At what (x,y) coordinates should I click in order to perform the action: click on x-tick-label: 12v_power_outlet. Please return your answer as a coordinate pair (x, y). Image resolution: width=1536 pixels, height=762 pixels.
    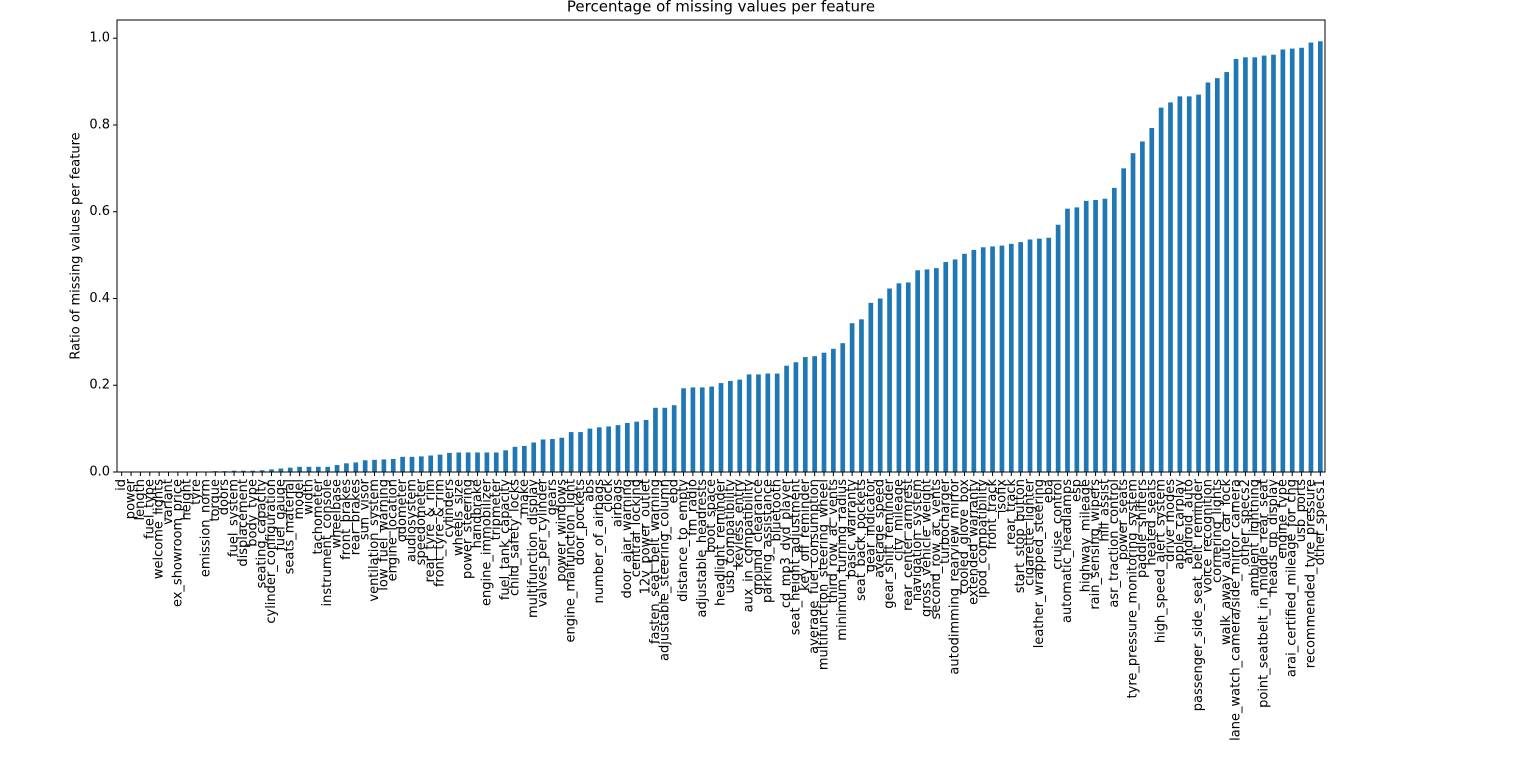
    Looking at the image, I should click on (646, 536).